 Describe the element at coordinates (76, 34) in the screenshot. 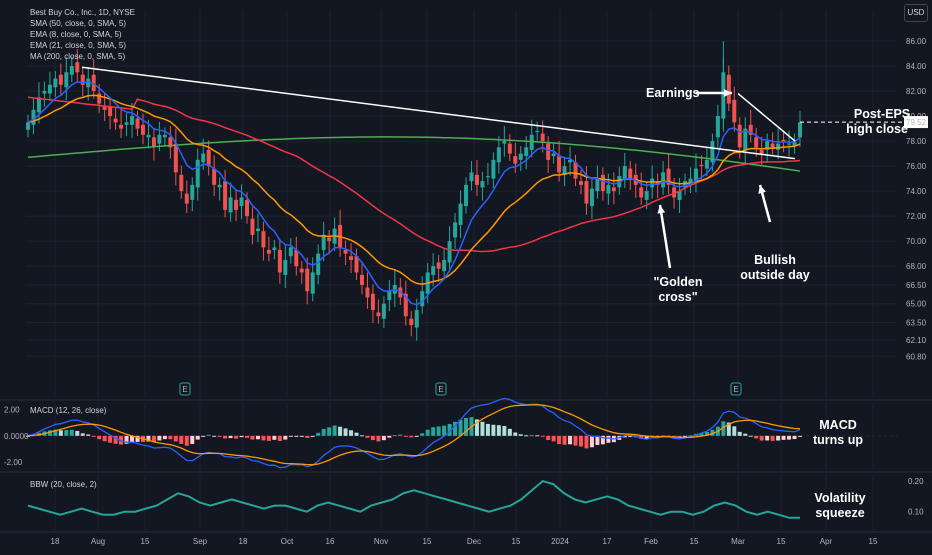

I see `indicator-legend-item: EMA (8, close, 0, SMA, 5)` at that location.